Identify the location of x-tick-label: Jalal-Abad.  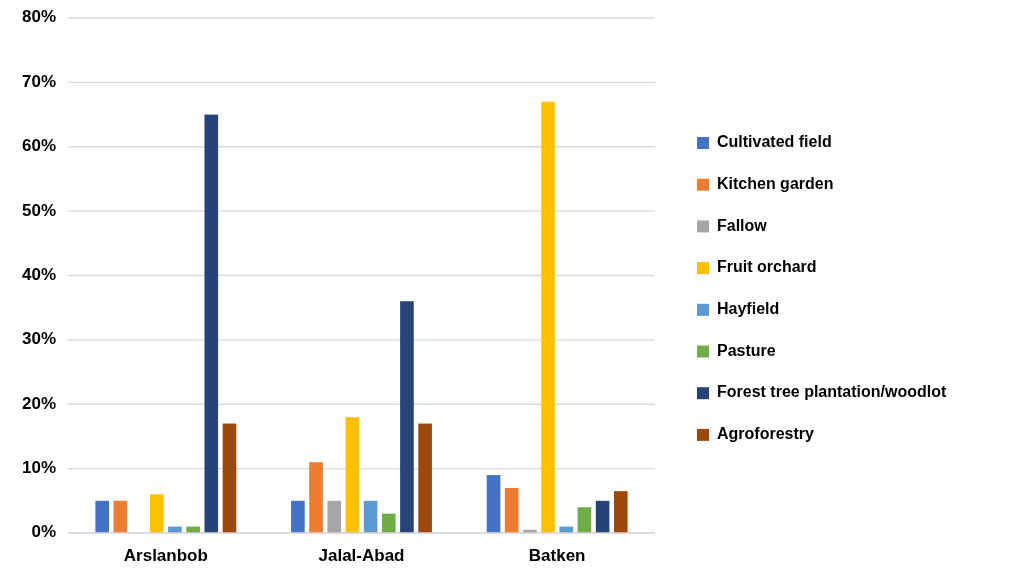
(361, 555).